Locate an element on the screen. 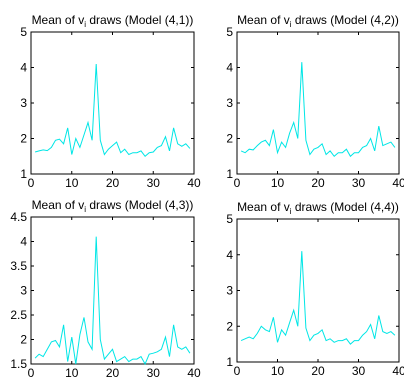 Image resolution: width=404 pixels, height=382 pixels. title-suffix: draws (Model (4,1)) is located at coordinates (139, 20).